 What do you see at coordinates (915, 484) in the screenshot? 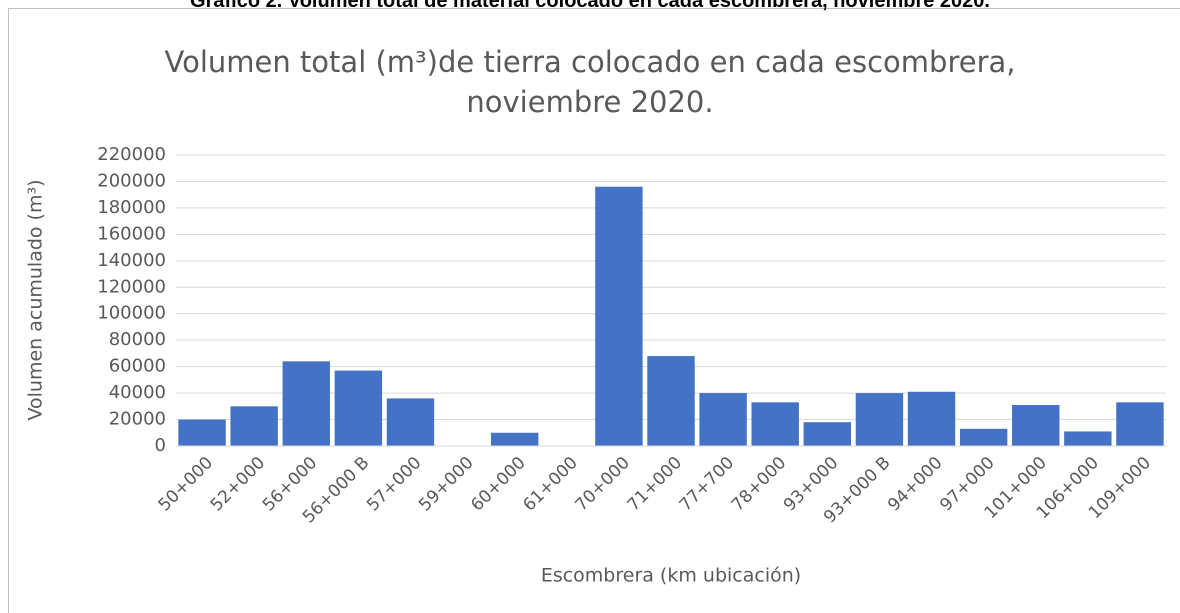
I see `x-tick-label: 94+000` at bounding box center [915, 484].